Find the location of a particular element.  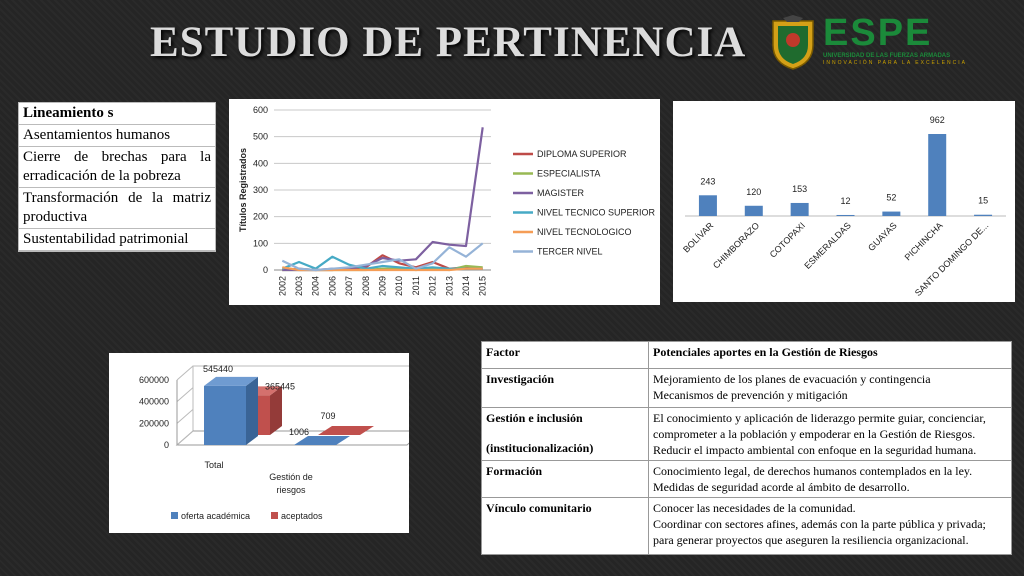

x-tick-label: COTOPAXI is located at coordinates (787, 239).